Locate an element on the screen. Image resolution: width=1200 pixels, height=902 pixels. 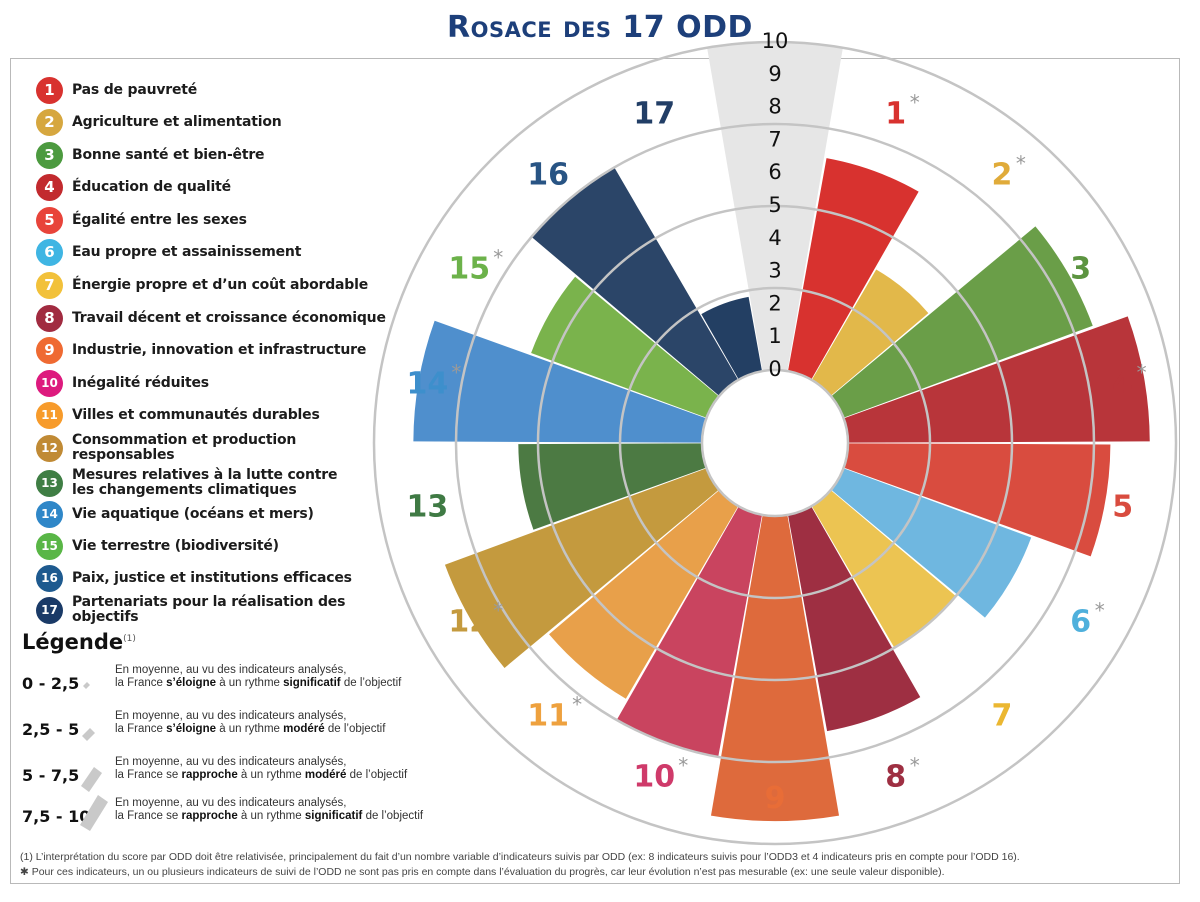
goal-label: Eau propre et assainissement is located at coordinates (187, 251).